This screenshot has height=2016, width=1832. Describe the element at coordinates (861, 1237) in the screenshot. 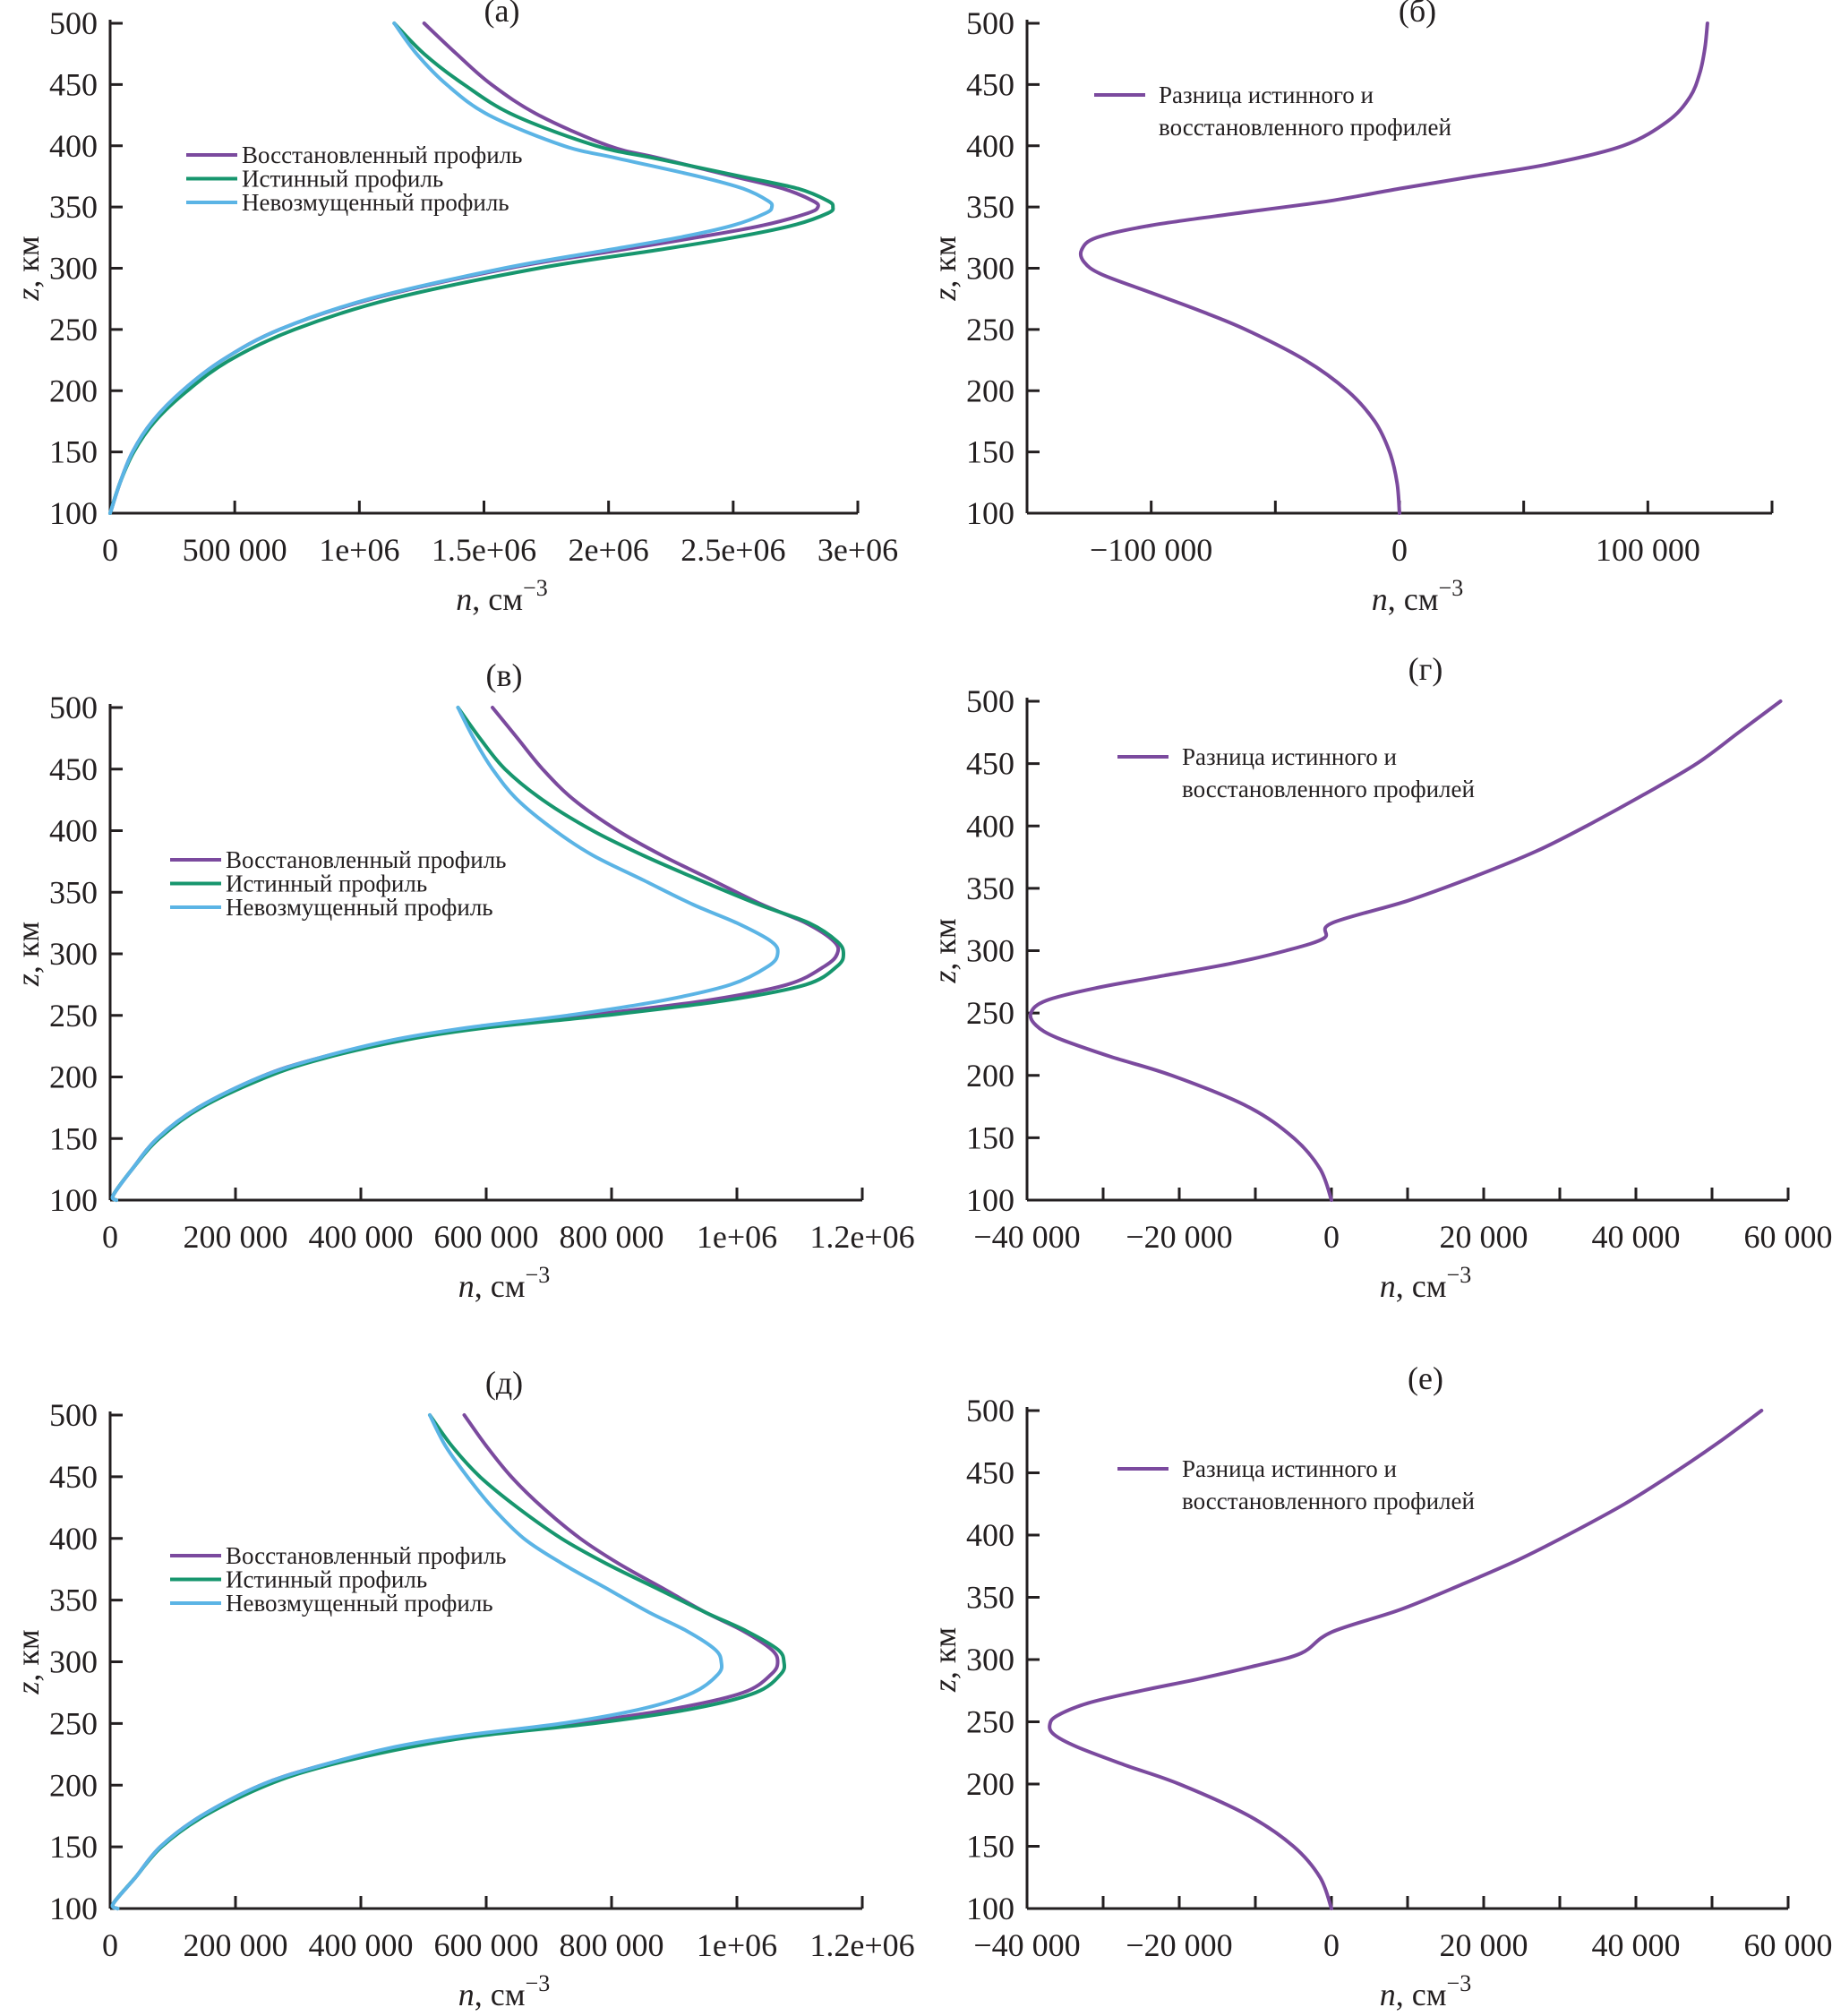

I see `x-tick-label: 1.2e+06` at that location.